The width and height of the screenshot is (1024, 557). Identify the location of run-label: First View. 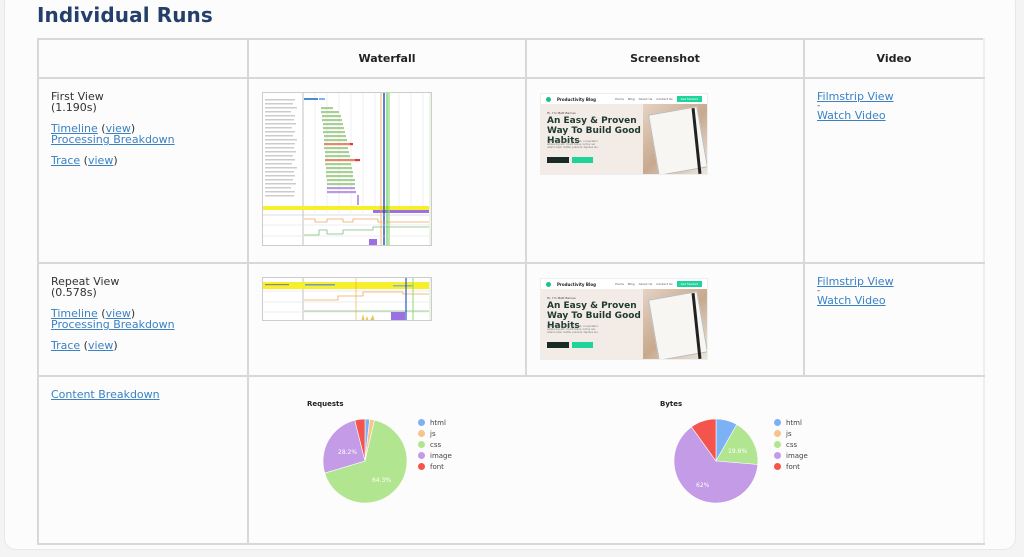
(77, 96).